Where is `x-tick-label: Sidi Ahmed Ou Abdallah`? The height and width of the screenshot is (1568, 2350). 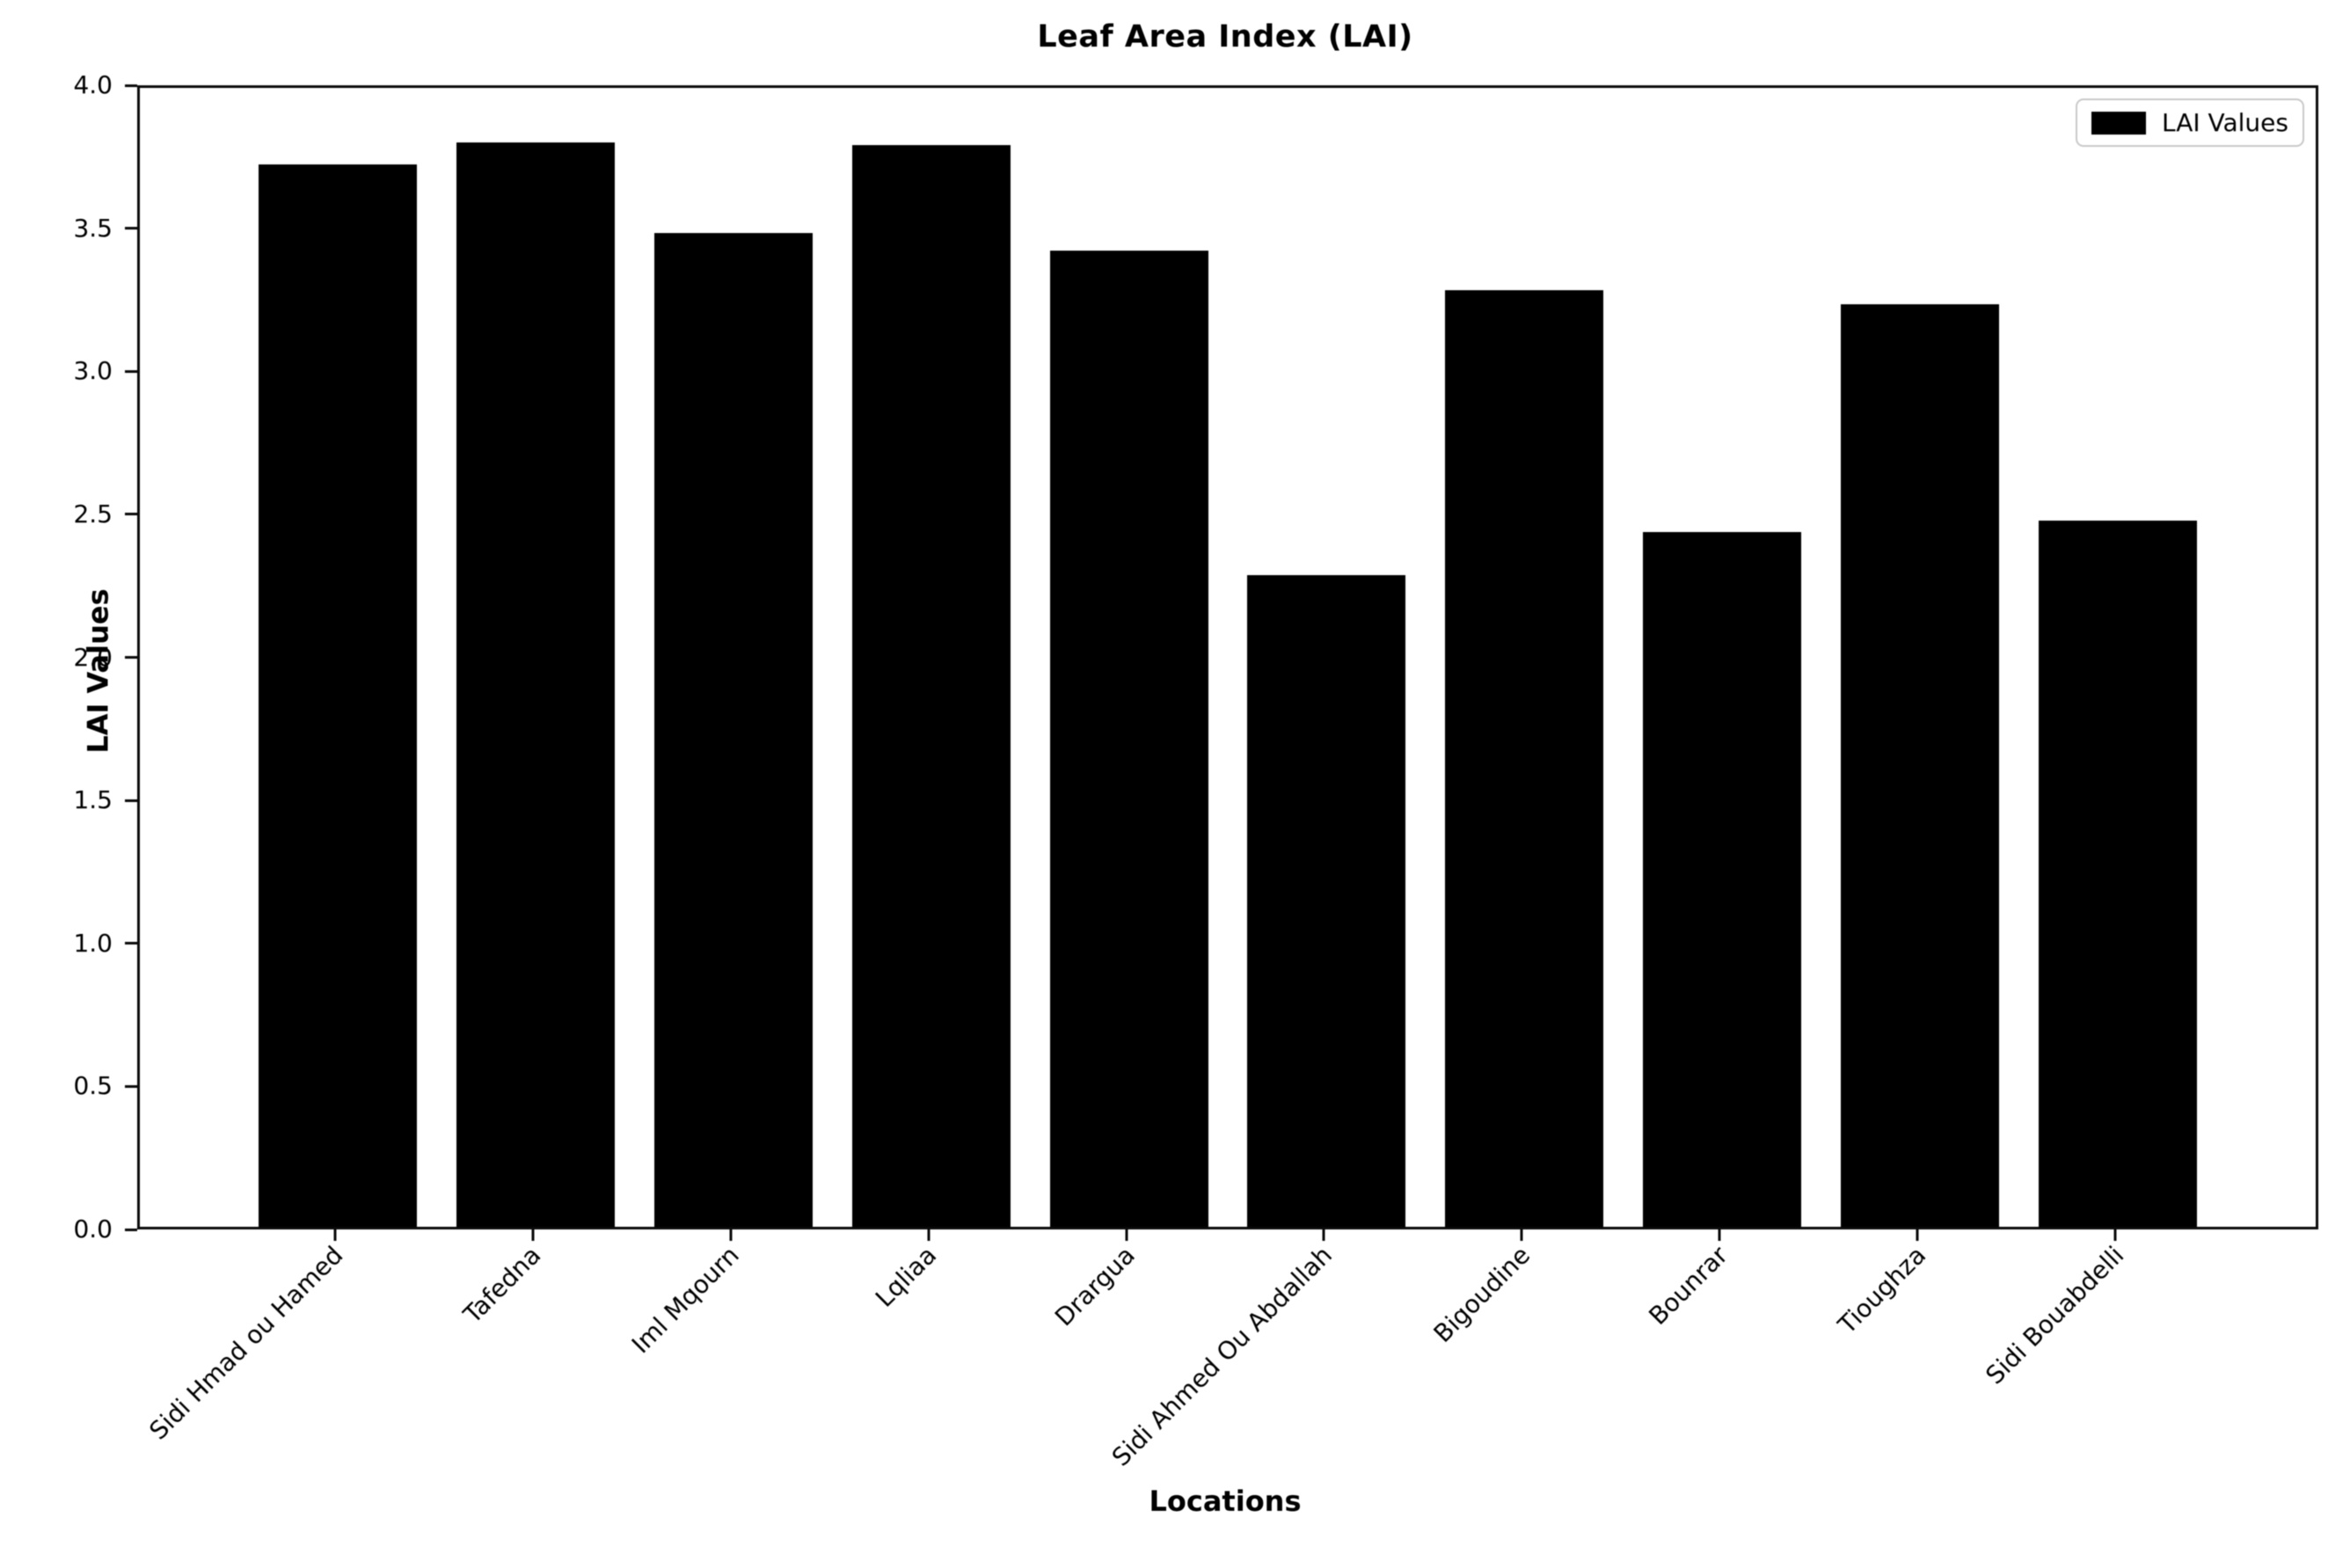
x-tick-label: Sidi Ahmed Ou Abdallah is located at coordinates (1222, 1356).